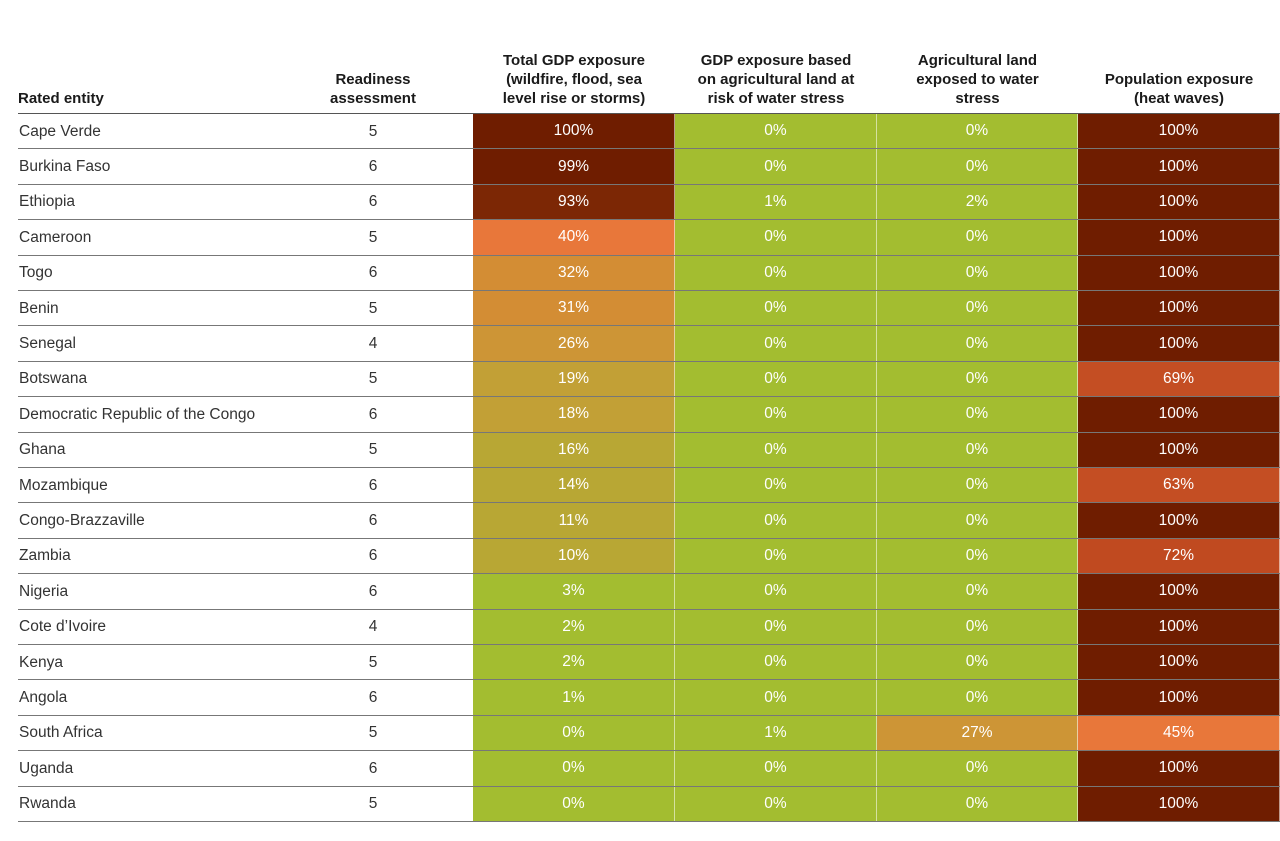  What do you see at coordinates (574, 132) in the screenshot?
I see `heat-cell-total-gdp: 100%` at bounding box center [574, 132].